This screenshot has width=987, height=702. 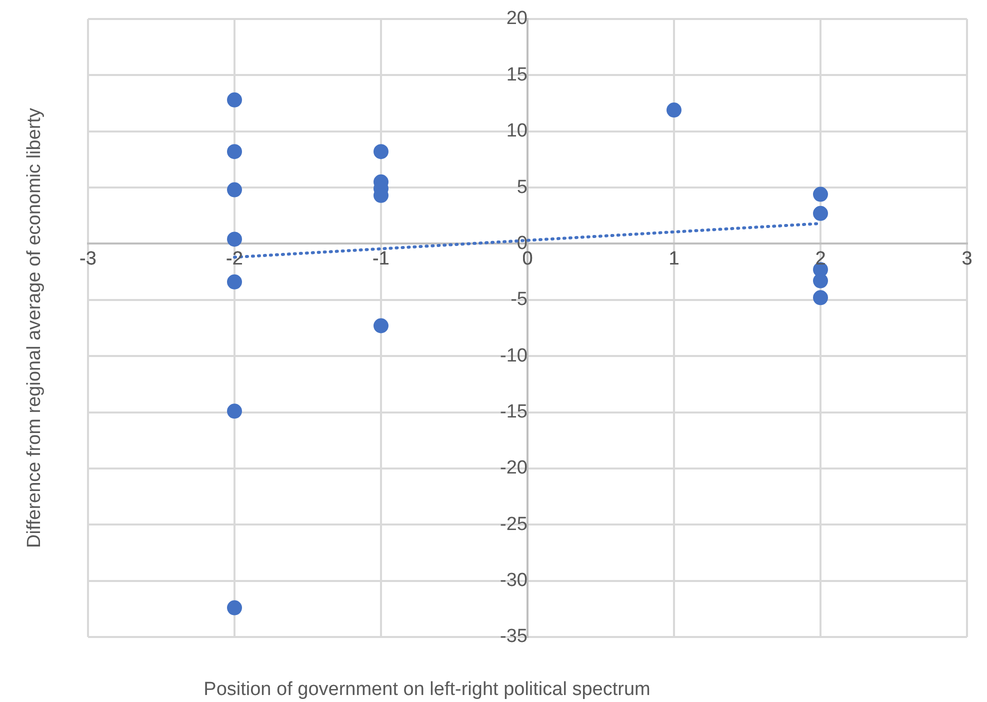 What do you see at coordinates (427, 690) in the screenshot?
I see `x-axis-title: Position of government on left-right political spectrum` at bounding box center [427, 690].